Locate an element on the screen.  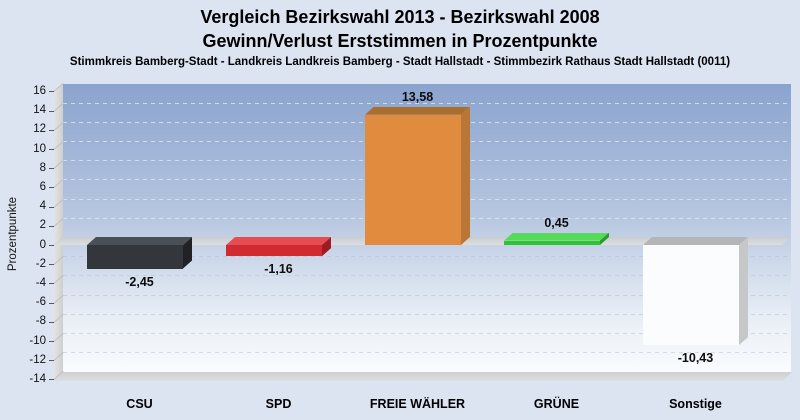
gridline--6 is located at coordinates (427, 295).